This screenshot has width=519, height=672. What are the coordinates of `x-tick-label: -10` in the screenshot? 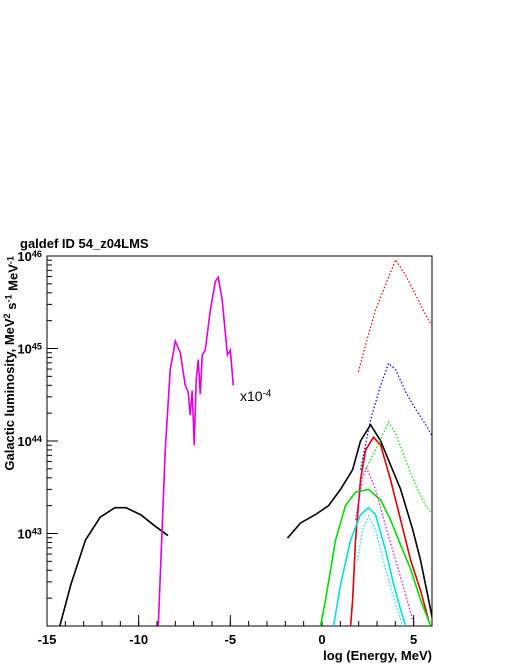 It's located at (138, 639).